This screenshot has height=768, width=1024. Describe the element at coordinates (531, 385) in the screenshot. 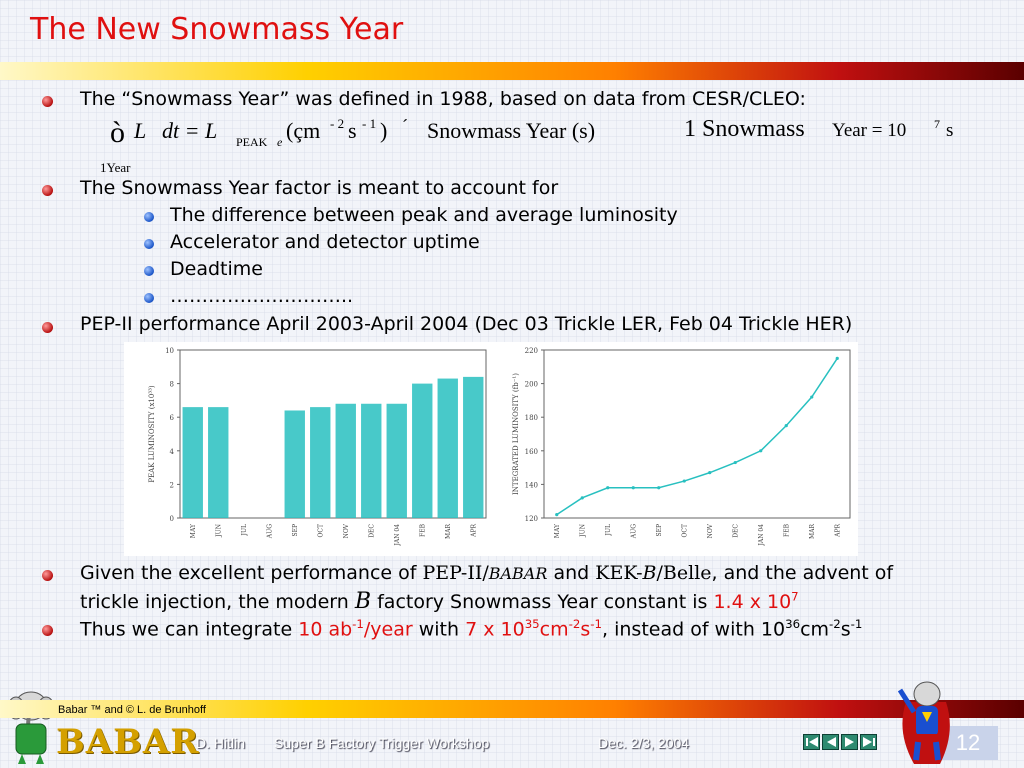

I see `y-tick-label: 200` at that location.